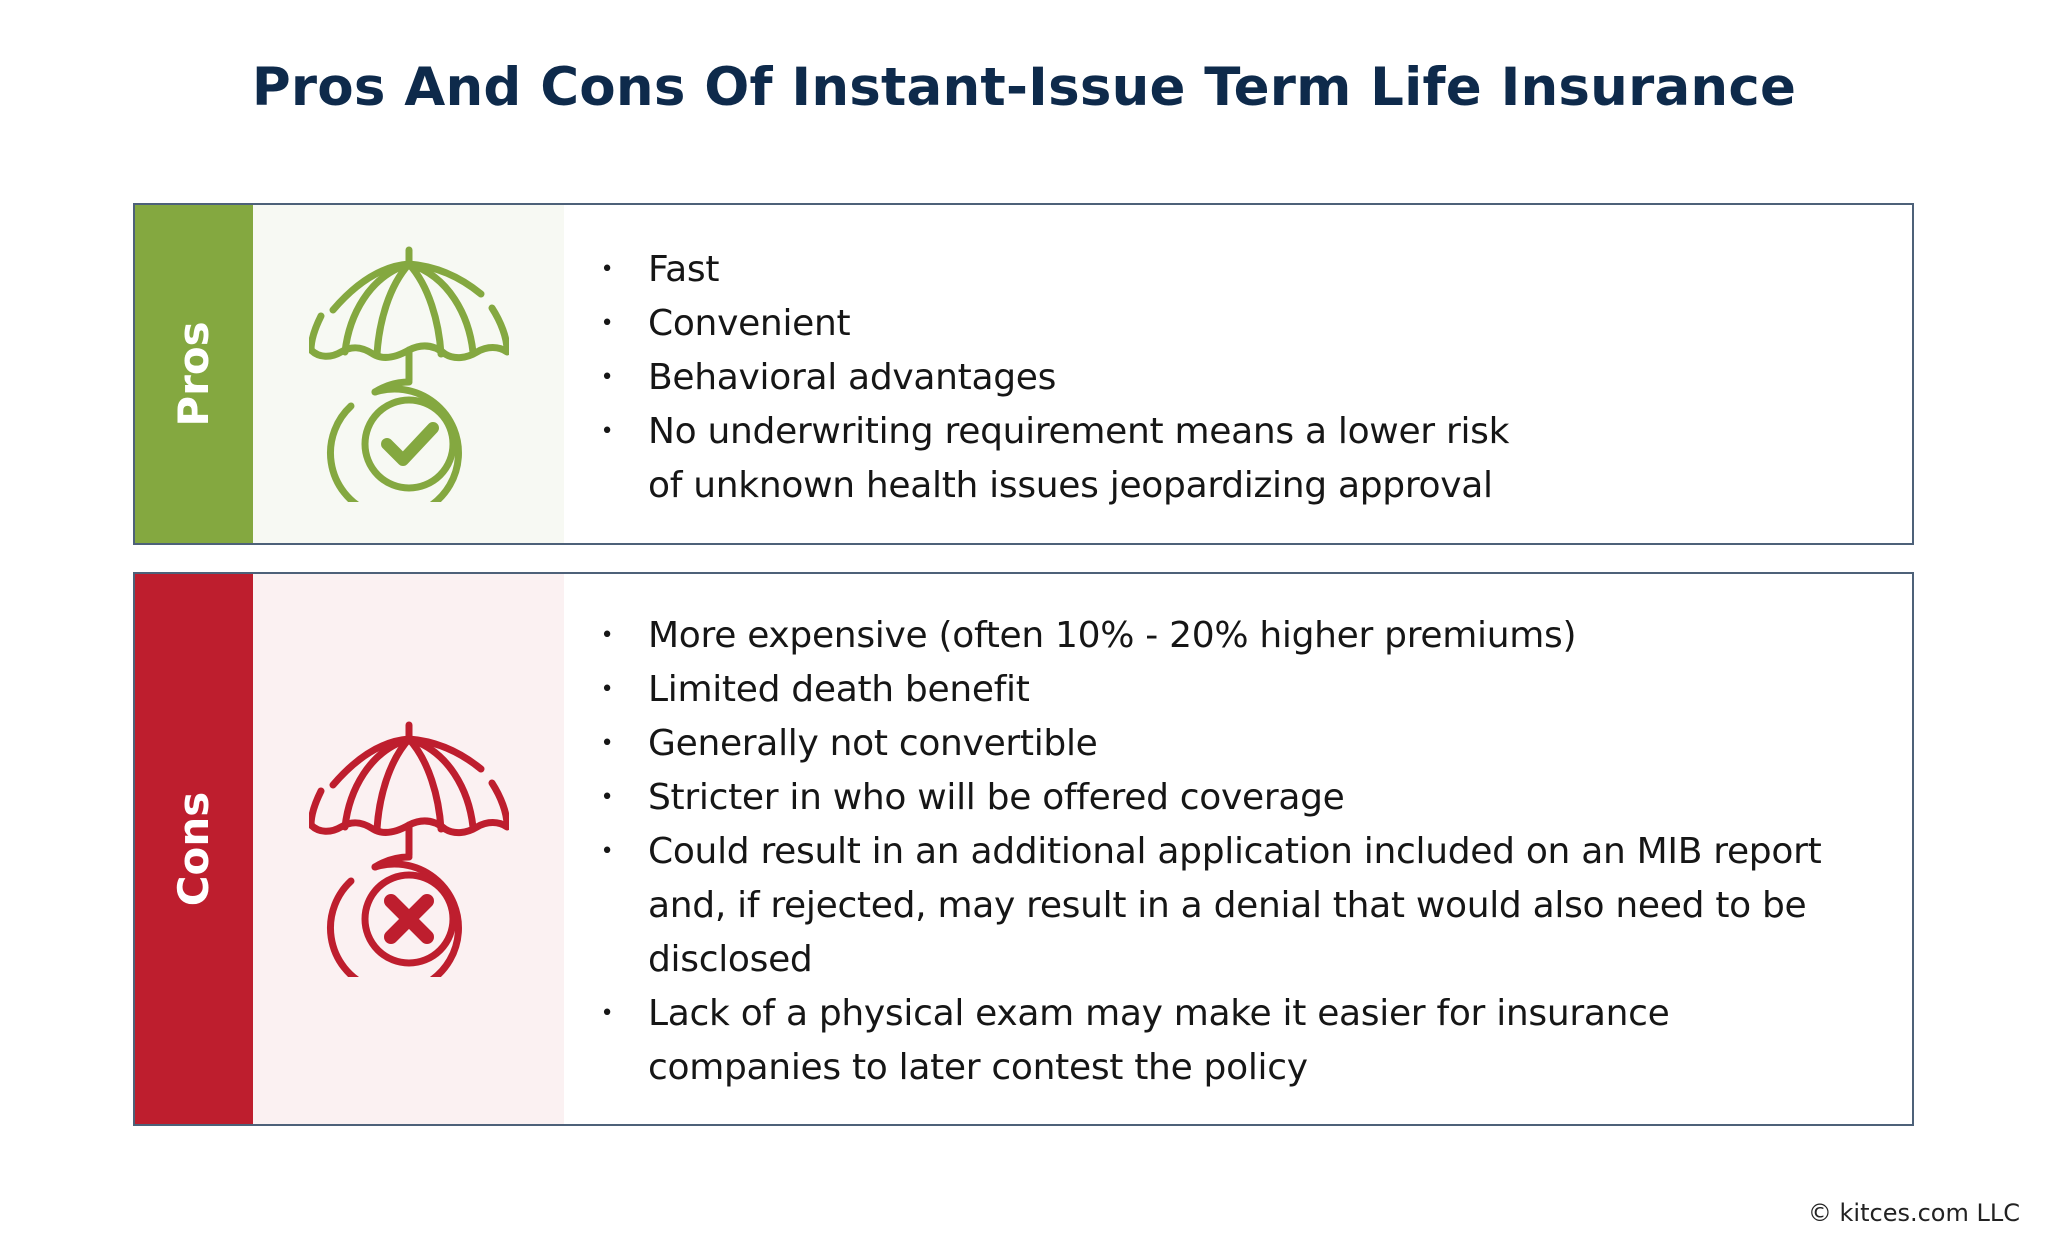 The height and width of the screenshot is (1245, 2048). I want to click on umbrella-x-icon, so click(408, 849).